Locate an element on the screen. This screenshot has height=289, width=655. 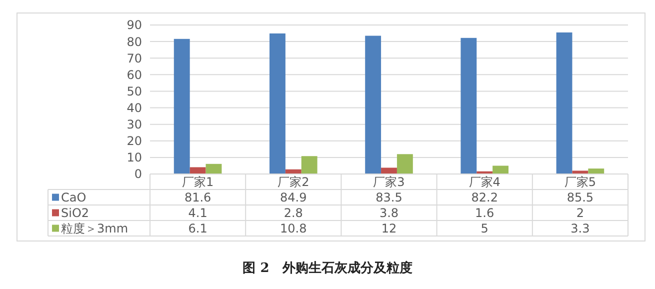
y-tick-label: 70 is located at coordinates (134, 58).